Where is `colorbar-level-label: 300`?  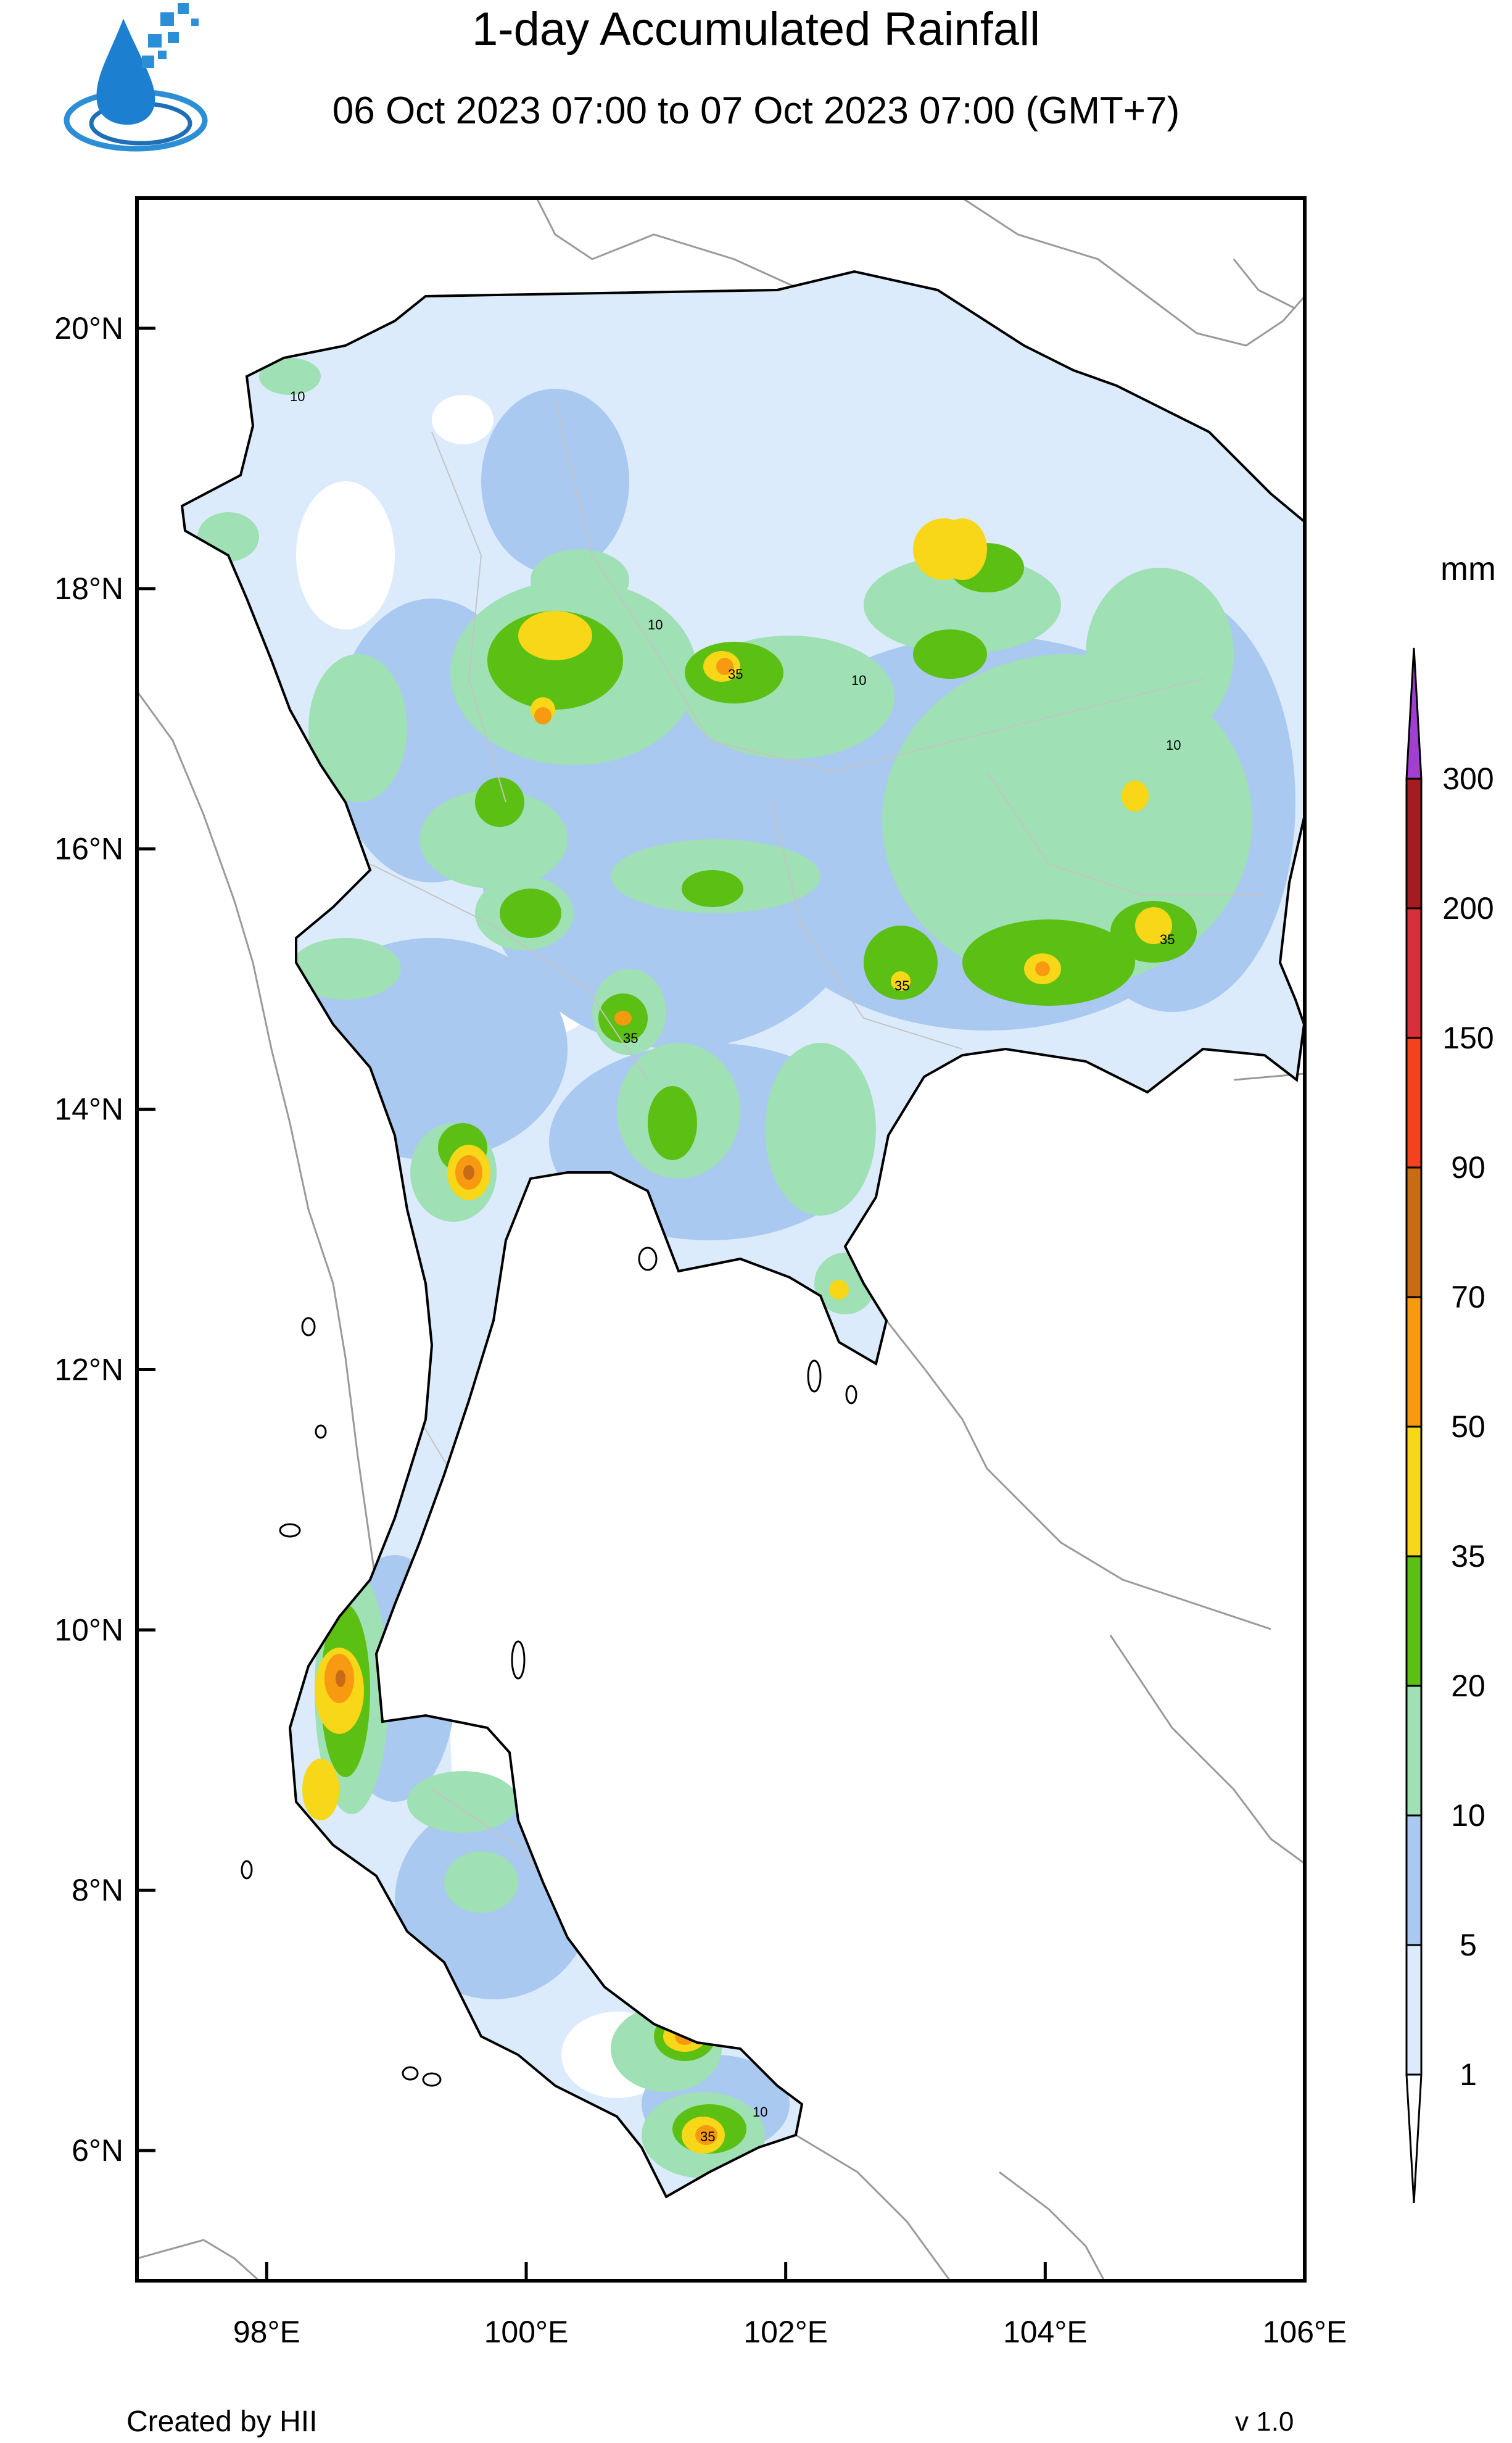 colorbar-level-label: 300 is located at coordinates (1468, 778).